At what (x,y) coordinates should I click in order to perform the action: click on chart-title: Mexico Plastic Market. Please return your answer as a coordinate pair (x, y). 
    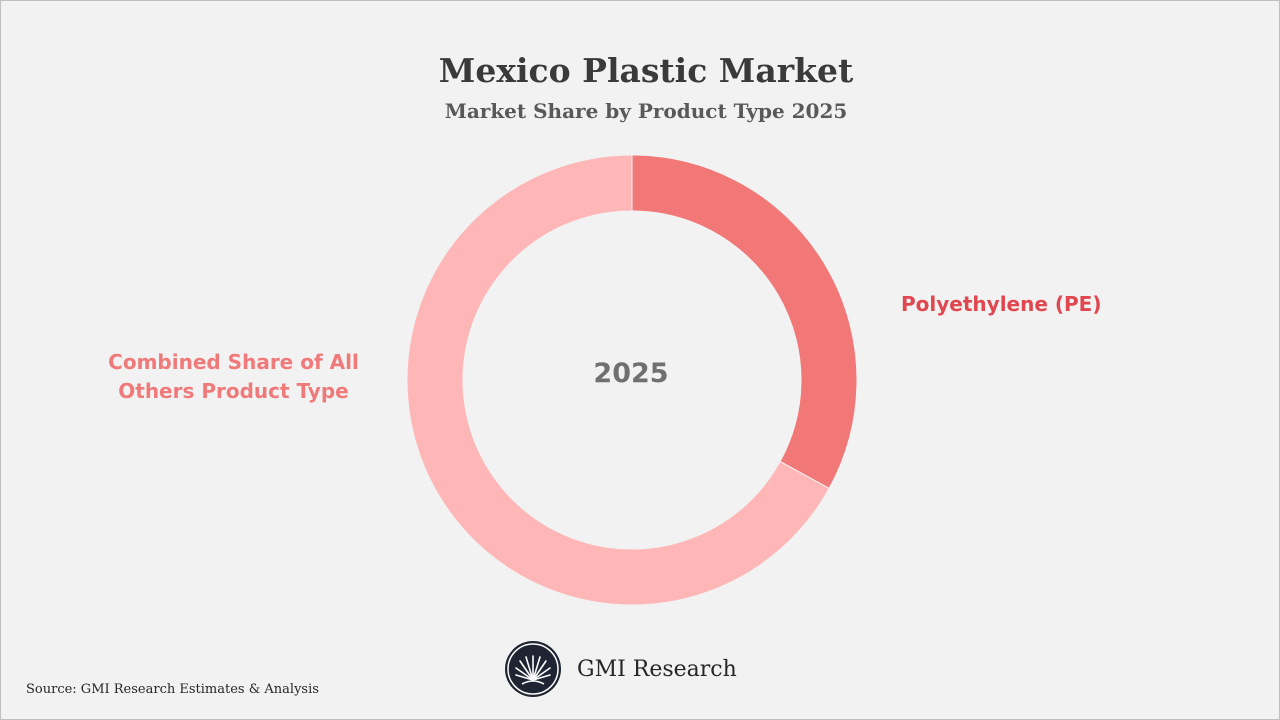
    Looking at the image, I should click on (646, 70).